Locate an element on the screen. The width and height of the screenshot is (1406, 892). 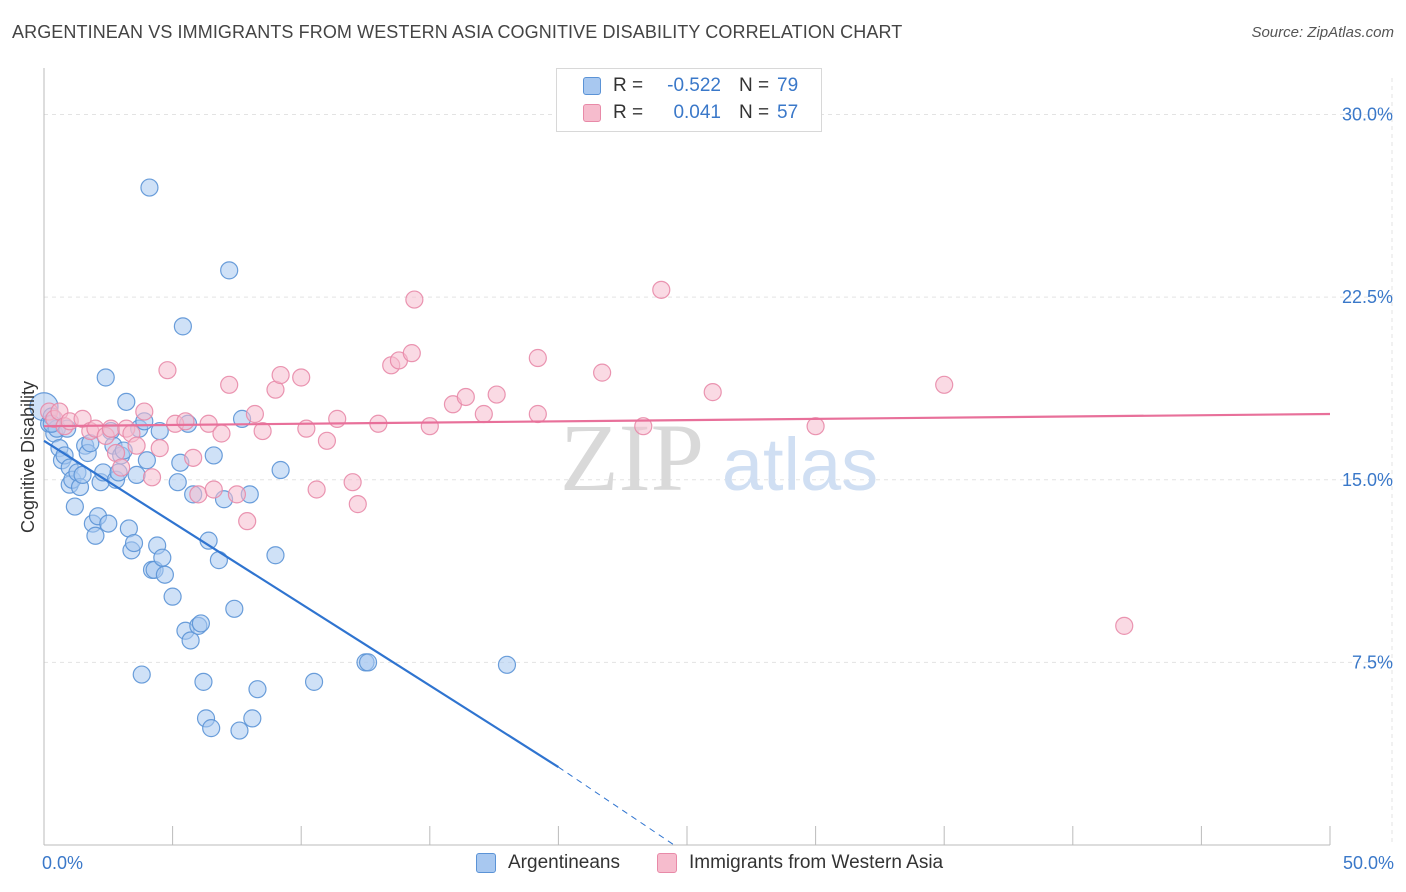
y-axis-title: Cognitive Disability is located at coordinates (28, 457).